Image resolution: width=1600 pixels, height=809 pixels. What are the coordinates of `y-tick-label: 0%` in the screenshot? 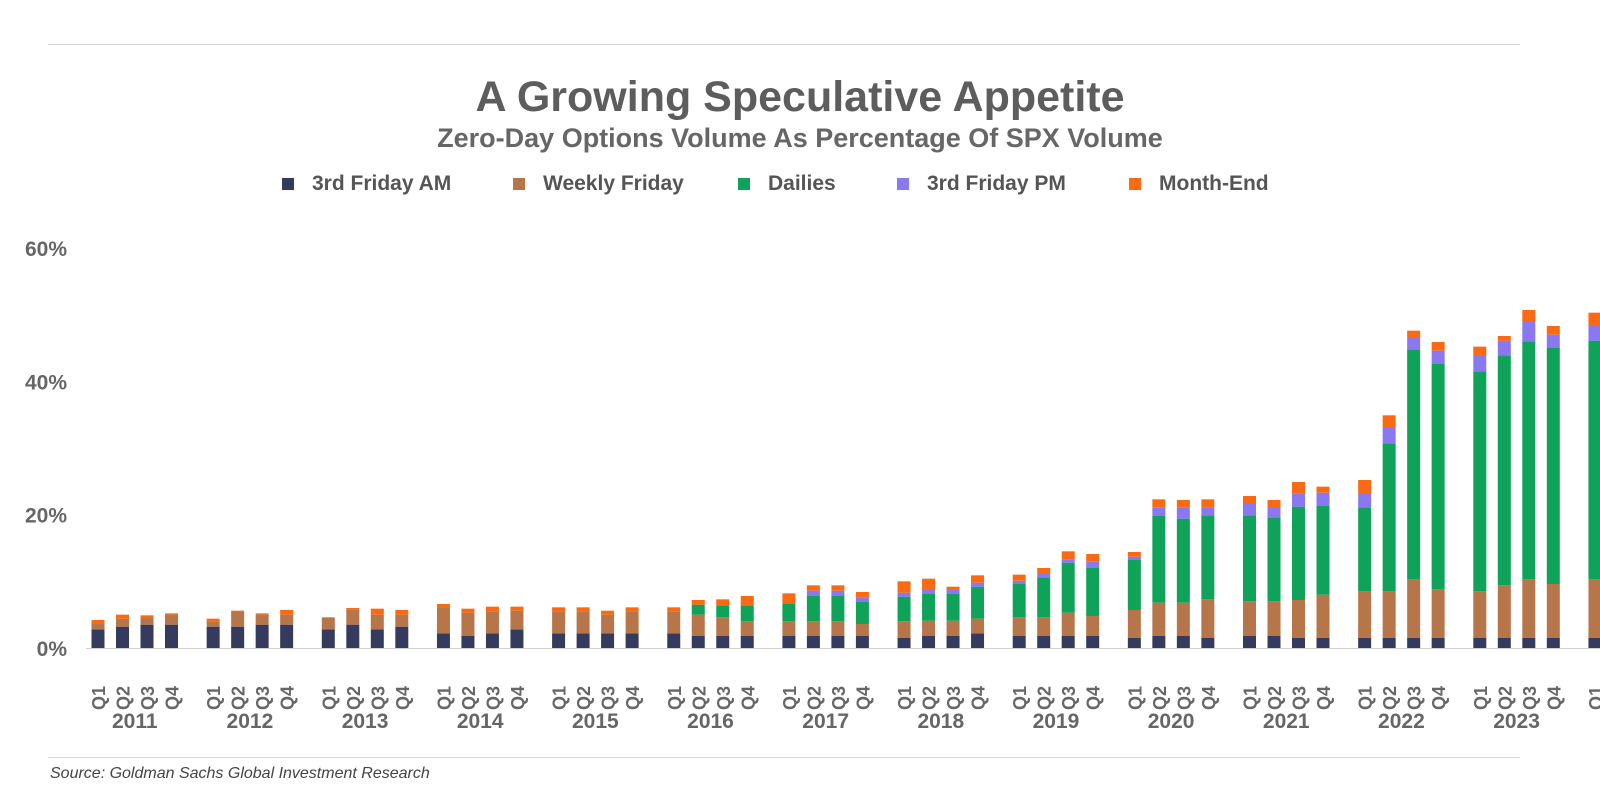 It's located at (52, 649).